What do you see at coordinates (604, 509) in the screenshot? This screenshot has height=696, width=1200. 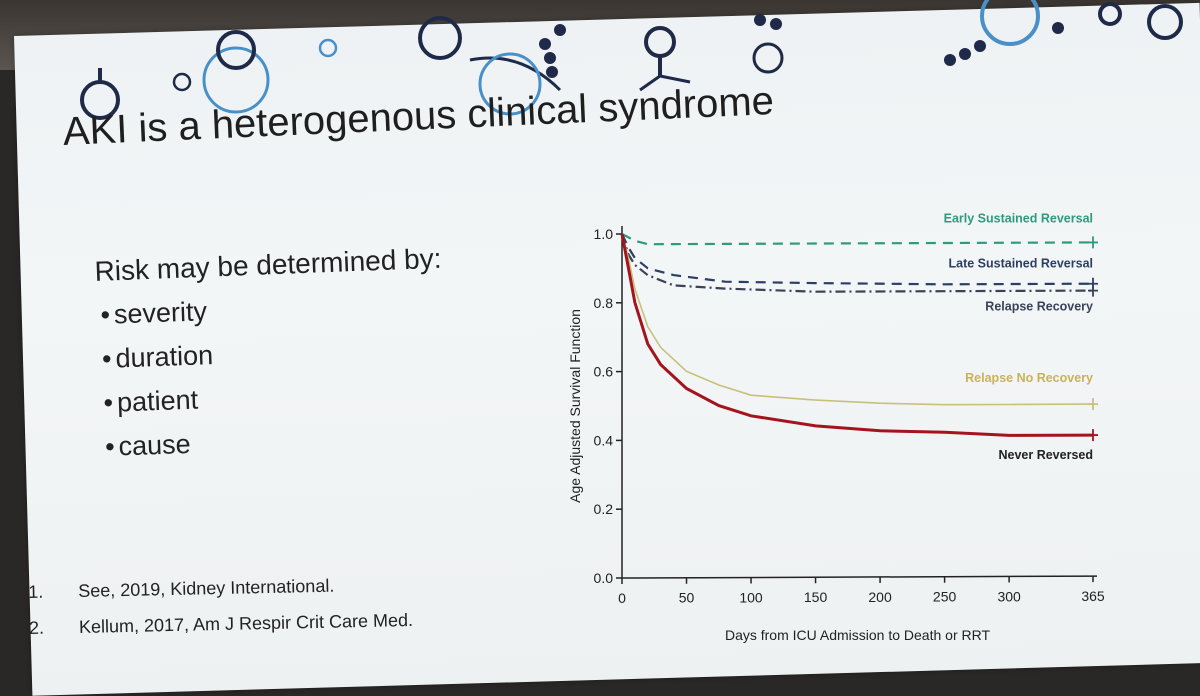 I see `y-tick-label: 0.2` at bounding box center [604, 509].